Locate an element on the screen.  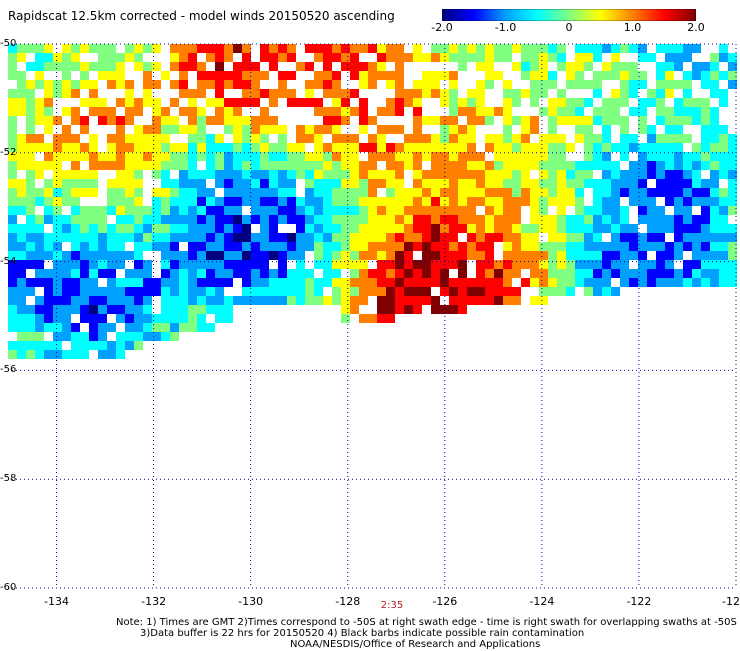
latitude-label: -54 is located at coordinates (8, 261).